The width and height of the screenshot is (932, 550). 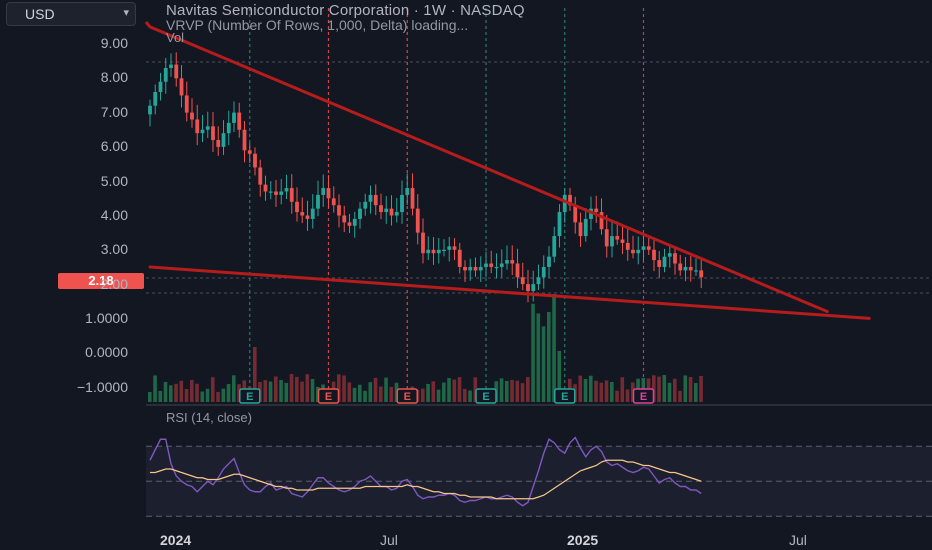 I want to click on volume-indicator-label: Vol, so click(x=175, y=37).